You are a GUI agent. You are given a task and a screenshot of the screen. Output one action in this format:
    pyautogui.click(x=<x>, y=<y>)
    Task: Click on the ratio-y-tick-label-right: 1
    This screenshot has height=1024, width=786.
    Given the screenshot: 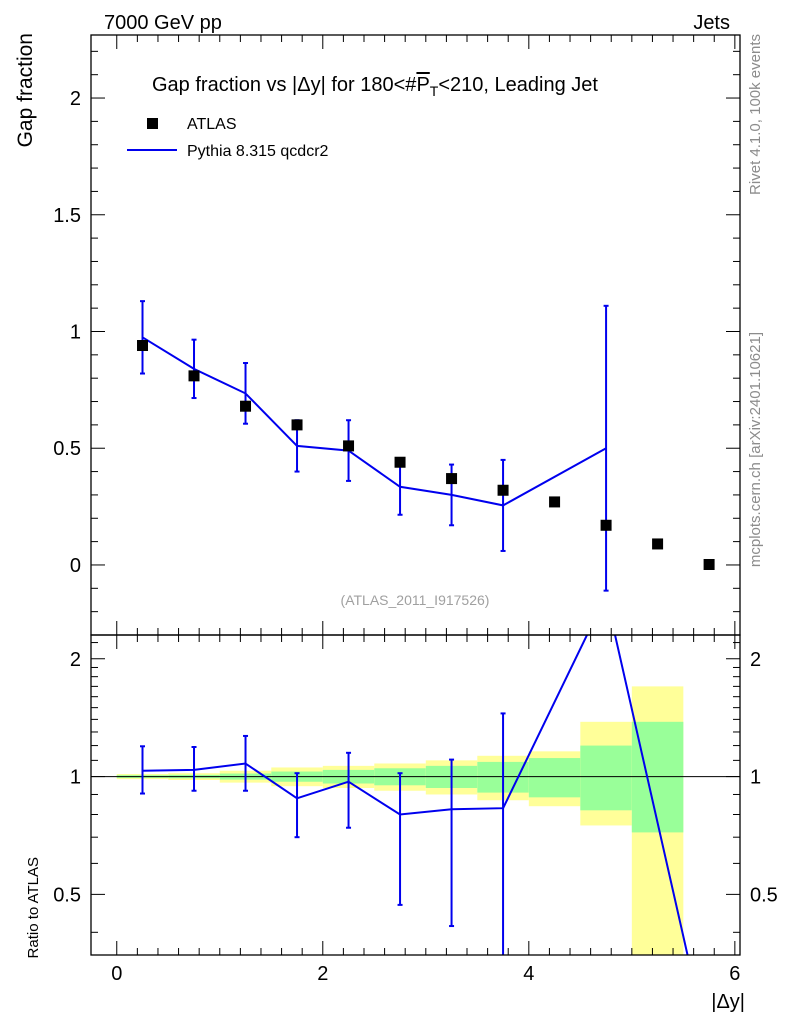 What is the action you would take?
    pyautogui.click(x=755, y=778)
    